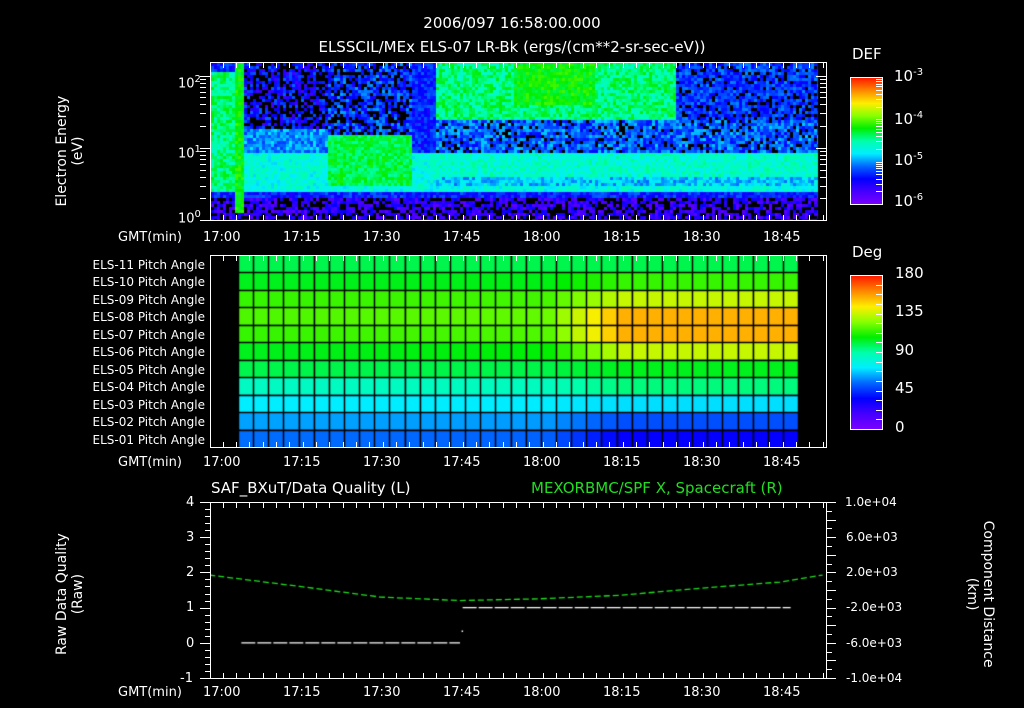 Image resolution: width=1024 pixels, height=708 pixels. What do you see at coordinates (867, 252) in the screenshot?
I see `deg-colorbar-title: Deg` at bounding box center [867, 252].